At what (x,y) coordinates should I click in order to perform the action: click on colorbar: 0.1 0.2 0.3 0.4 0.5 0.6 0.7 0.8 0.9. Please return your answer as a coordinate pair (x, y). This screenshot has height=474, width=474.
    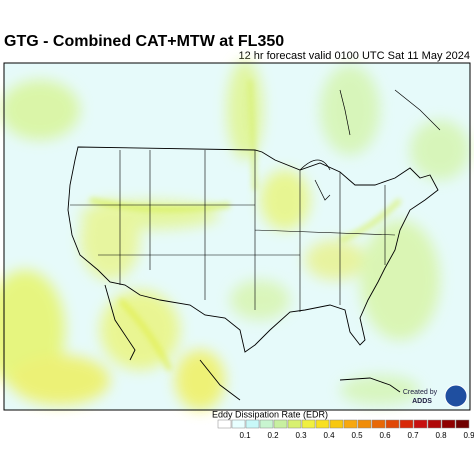
    Looking at the image, I should click on (345, 429).